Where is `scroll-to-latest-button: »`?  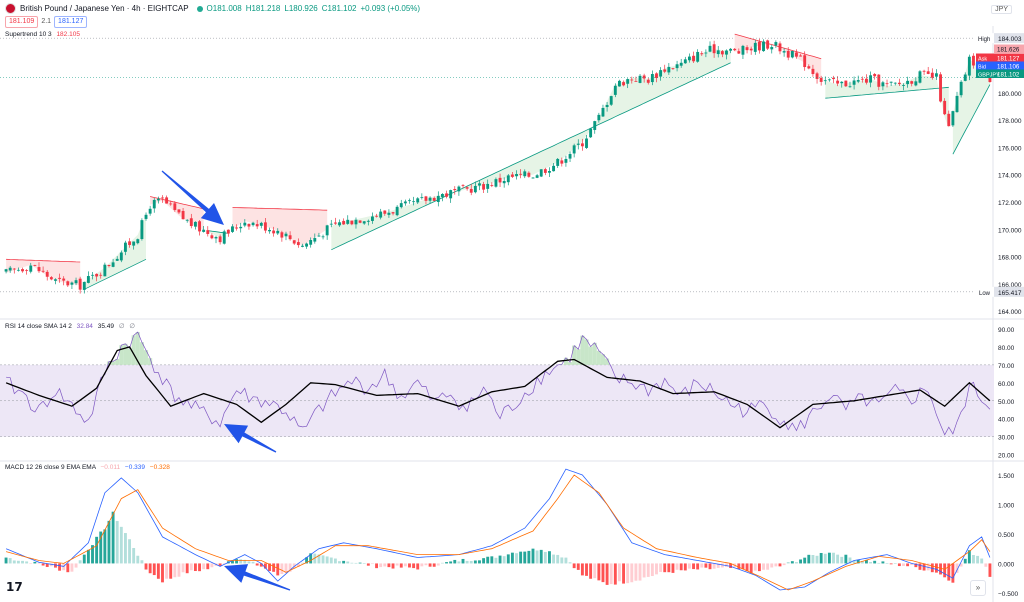
scroll-to-latest-button: » is located at coordinates (978, 588).